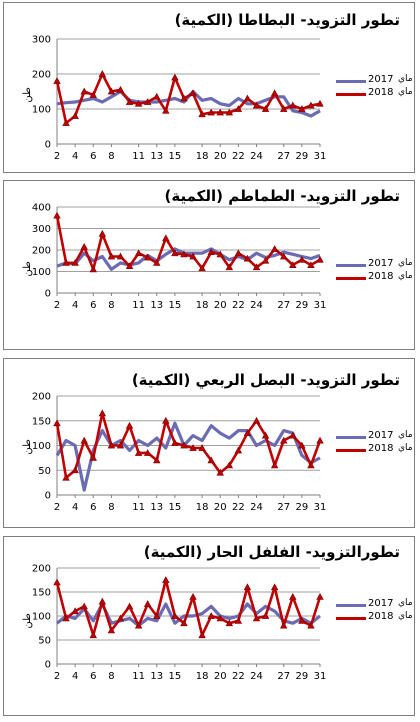  What do you see at coordinates (44, 471) in the screenshot?
I see `y-tick-label: 50` at bounding box center [44, 471].